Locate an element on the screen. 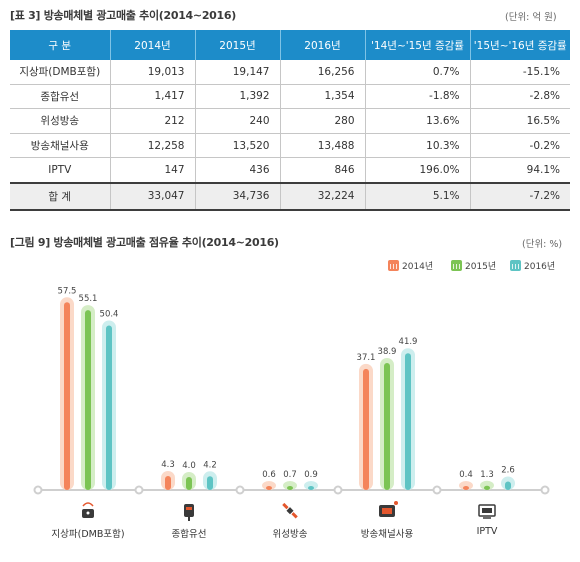 Image resolution: width=580 pixels, height=562 pixels. table-row: 방송채널사용 12,258 13,520 13,488 10.3% -0.2% is located at coordinates (290, 146).